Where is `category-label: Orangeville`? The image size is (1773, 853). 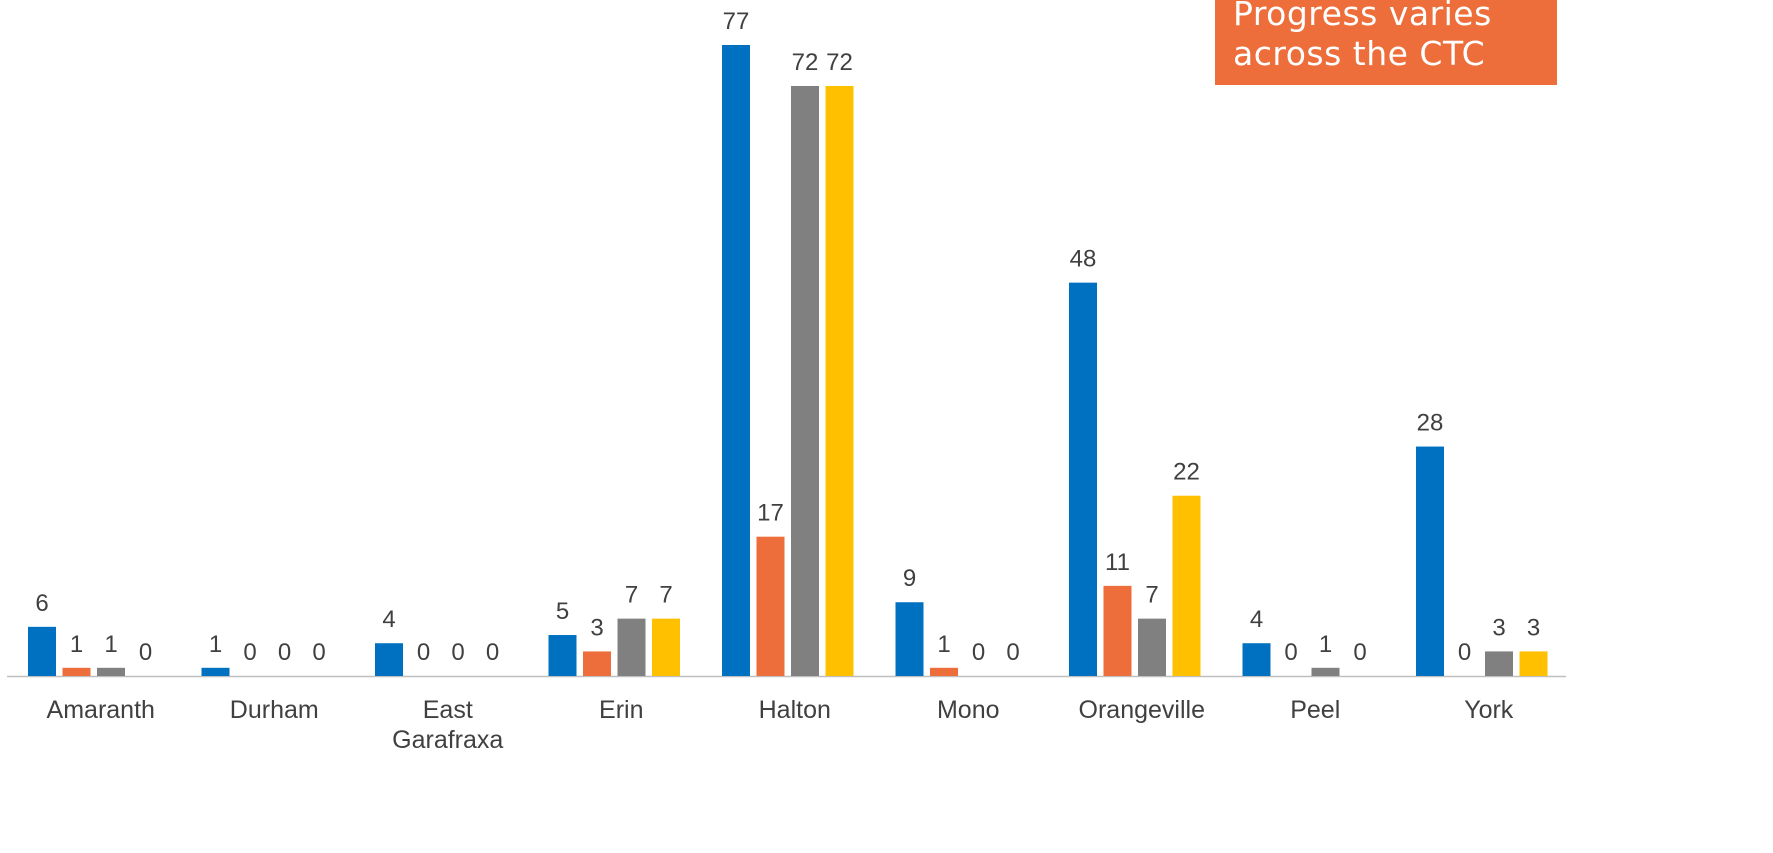
category-label: Orangeville is located at coordinates (1142, 710).